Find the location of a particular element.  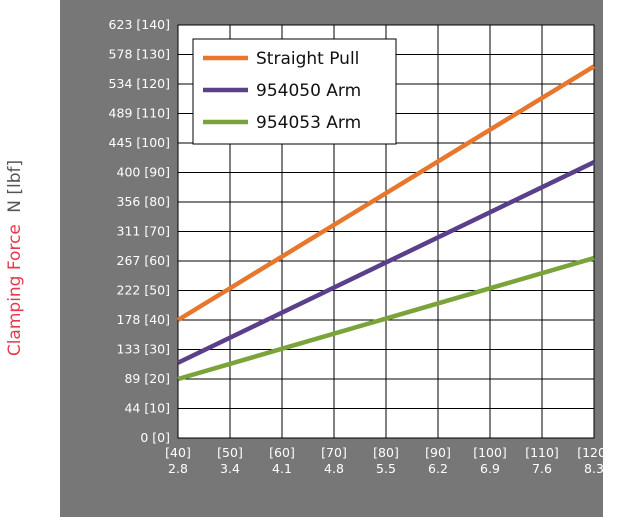

x-tick-label: [90] is located at coordinates (438, 452).